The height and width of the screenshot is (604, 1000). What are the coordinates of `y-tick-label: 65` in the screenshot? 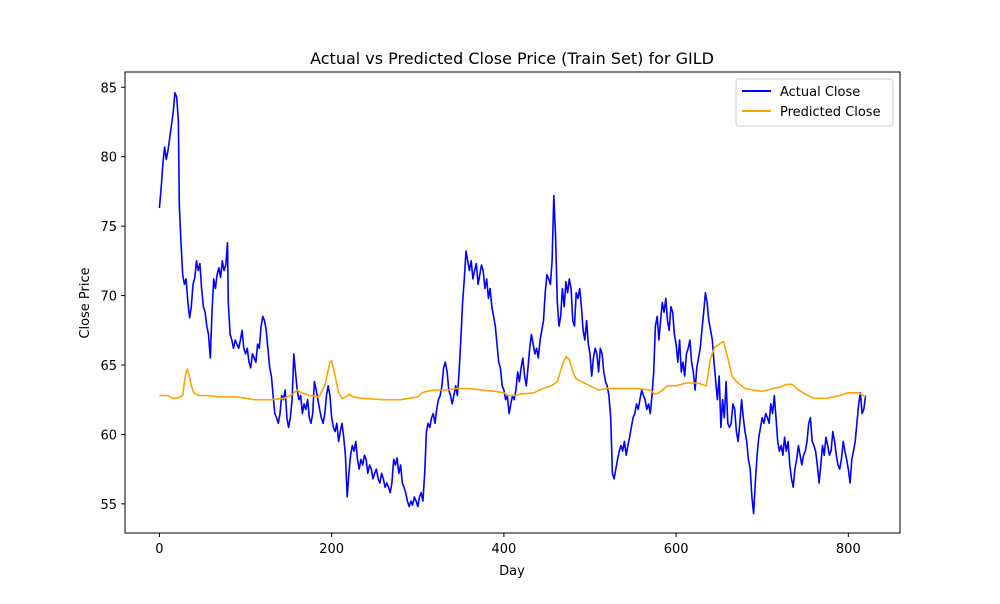 It's located at (108, 366).